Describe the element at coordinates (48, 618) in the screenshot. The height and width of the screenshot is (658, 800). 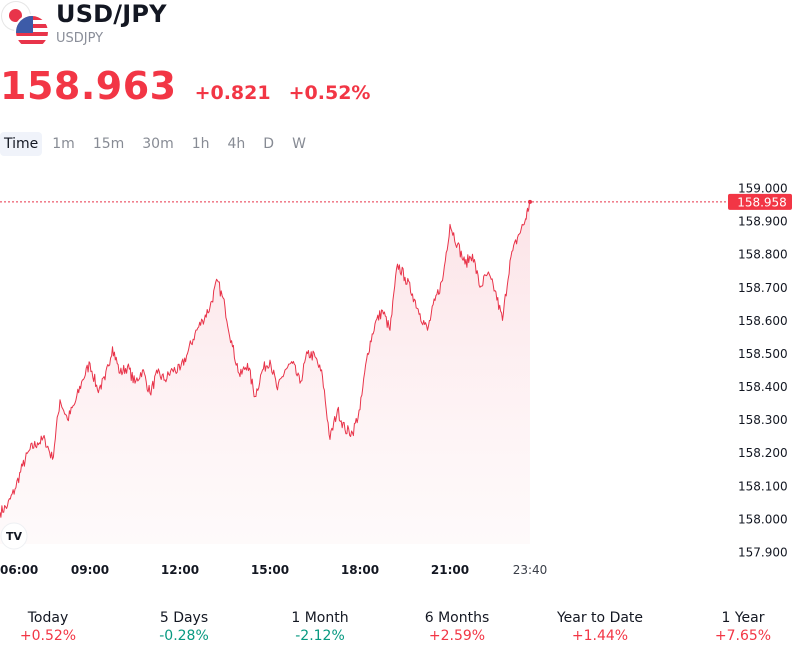
I see `period-label: Today` at that location.